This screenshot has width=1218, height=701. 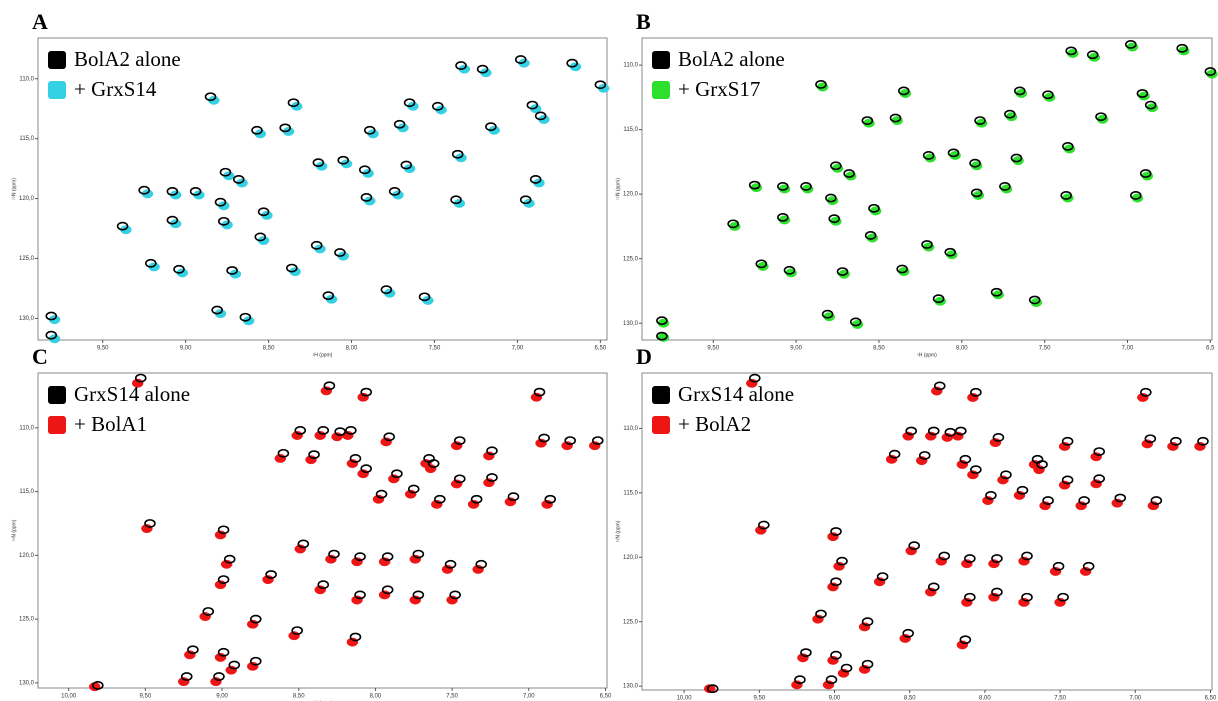 I want to click on legend-swatch, so click(x=661, y=60).